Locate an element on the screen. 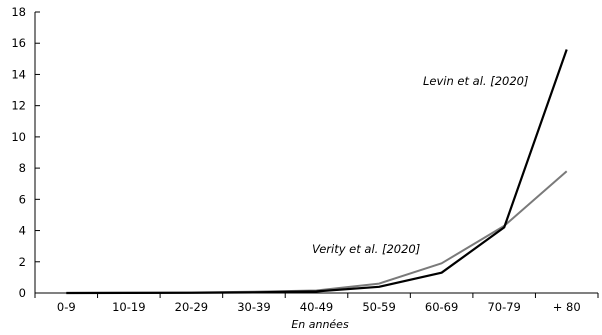 This screenshot has height=335, width=602. x-tick-label: + 80 is located at coordinates (567, 307).